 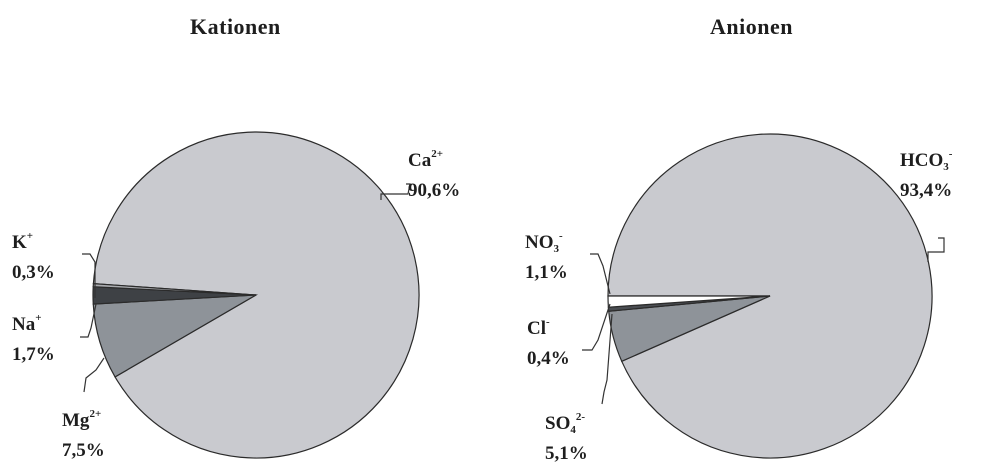 What do you see at coordinates (174, 289) in the screenshot?
I see `pie-slice-k` at bounding box center [174, 289].